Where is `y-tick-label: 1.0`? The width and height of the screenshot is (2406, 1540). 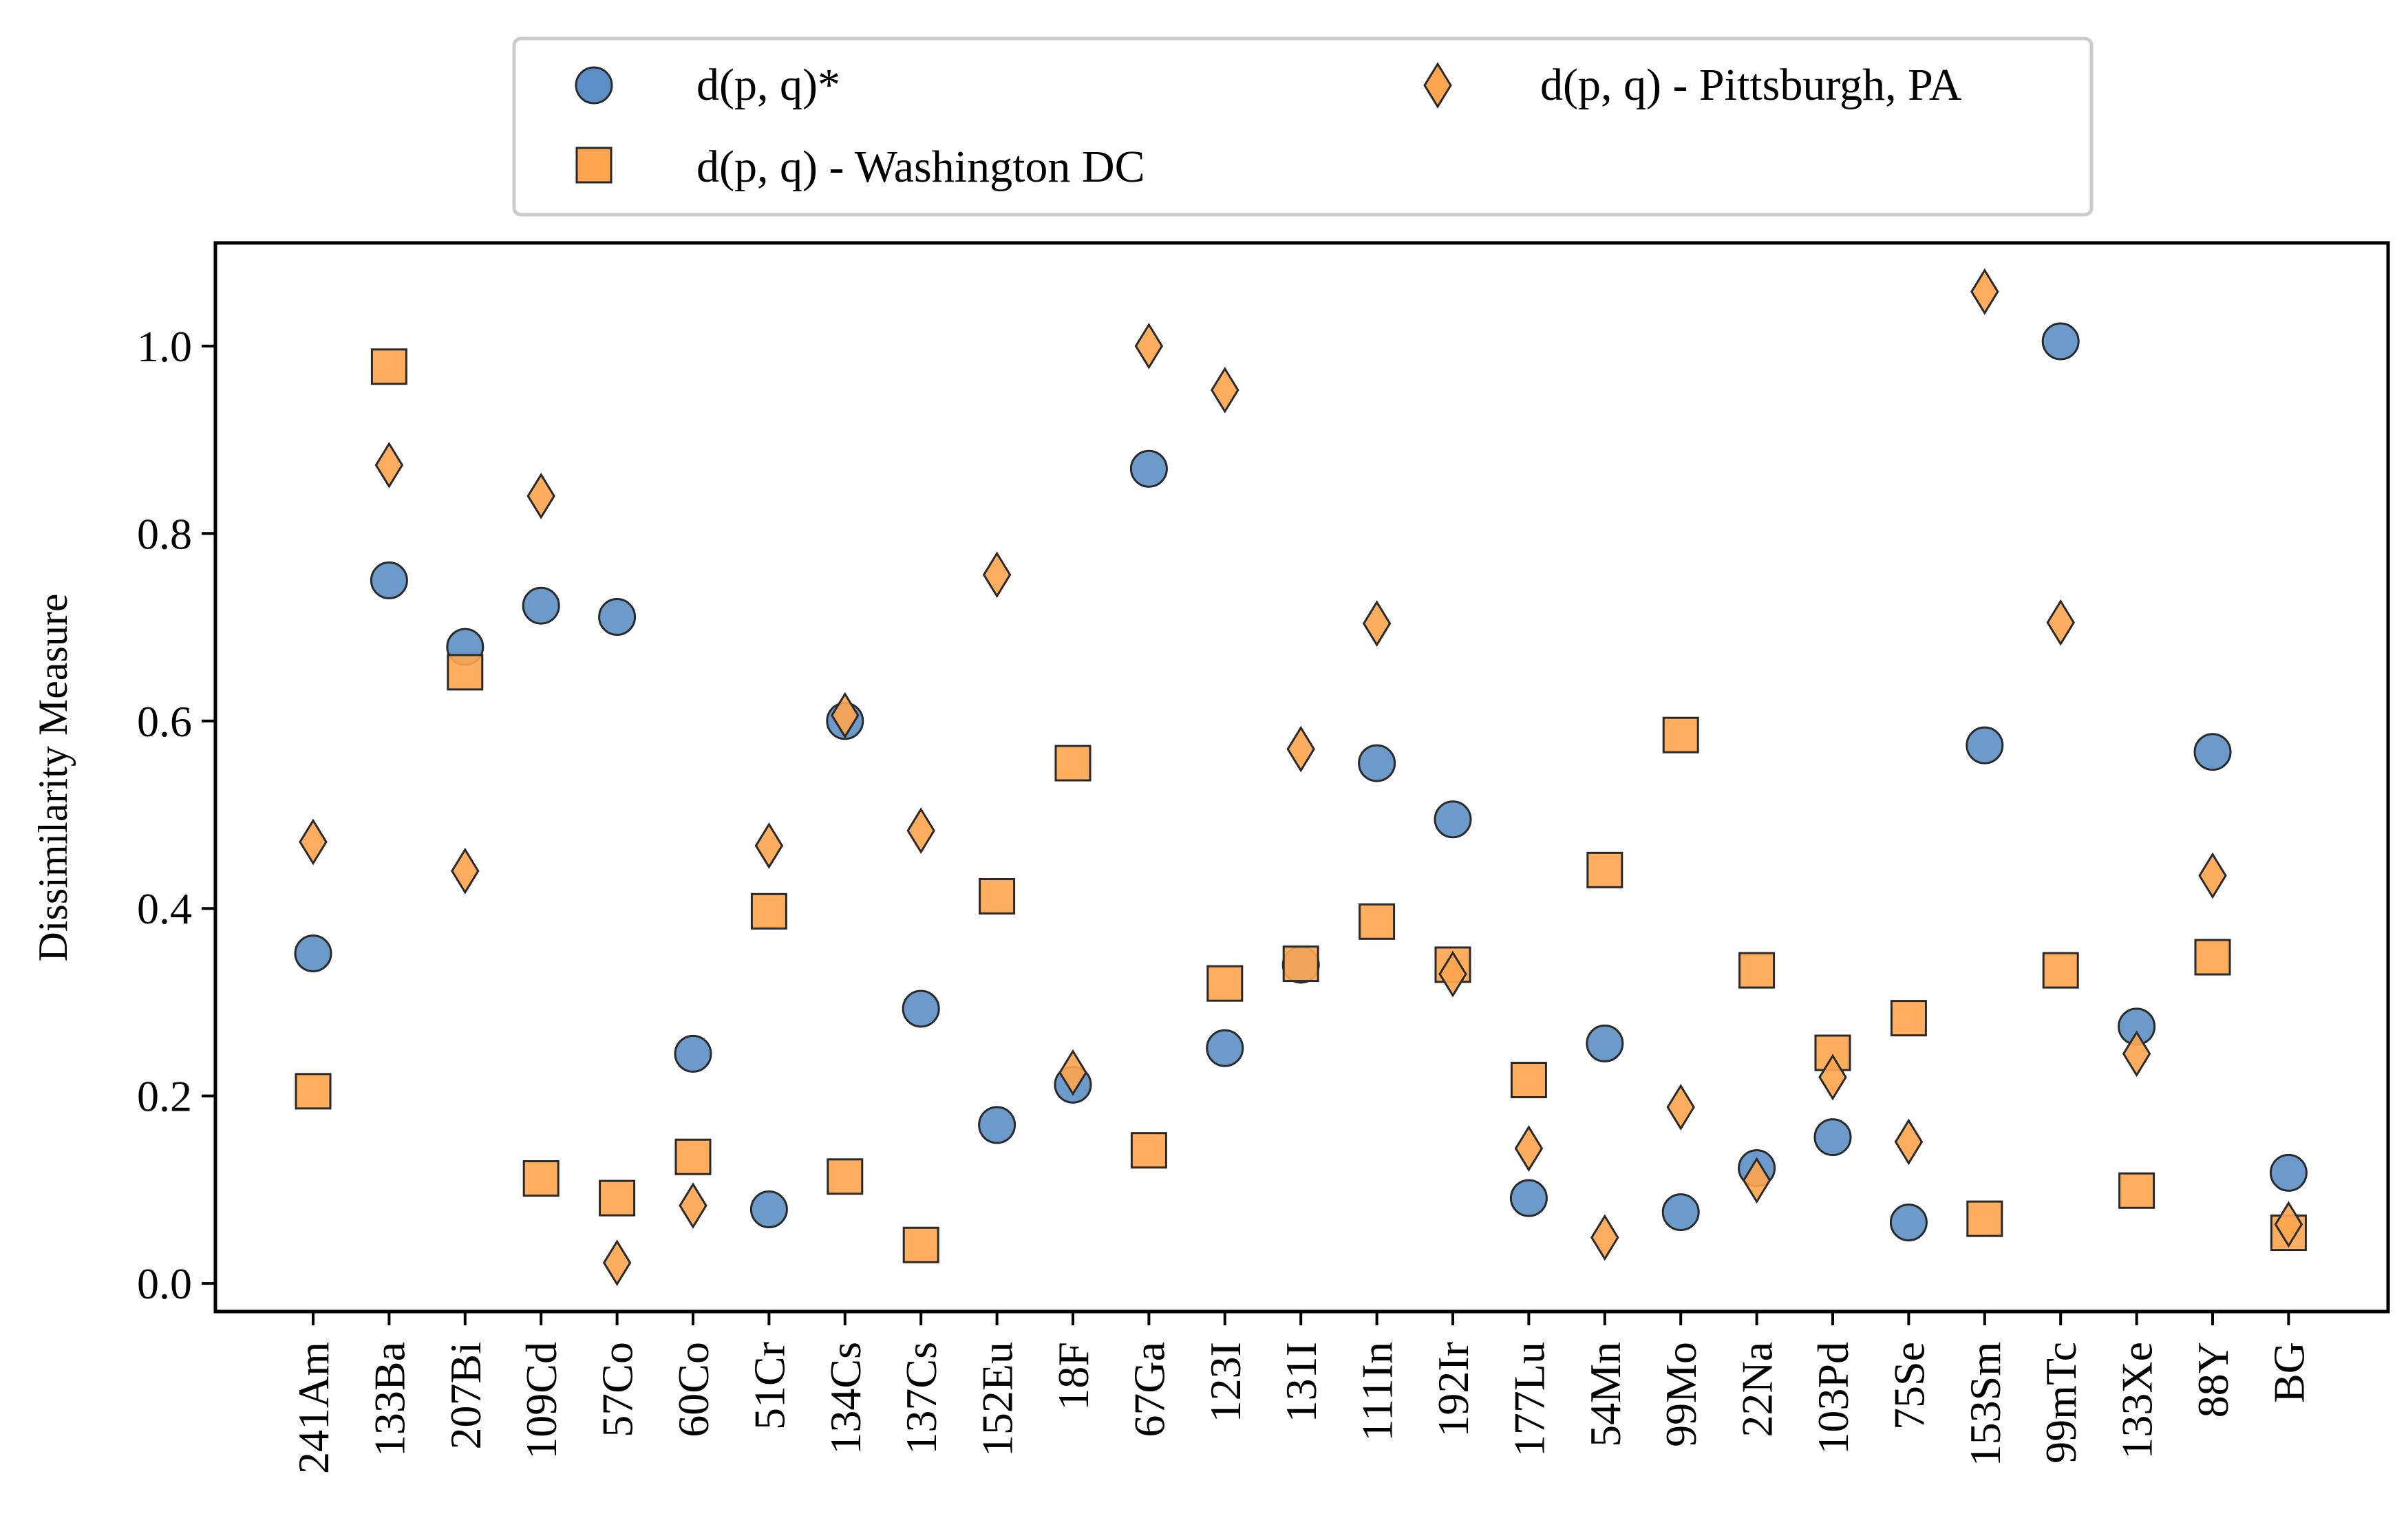 y-tick-label: 1.0 is located at coordinates (164, 346).